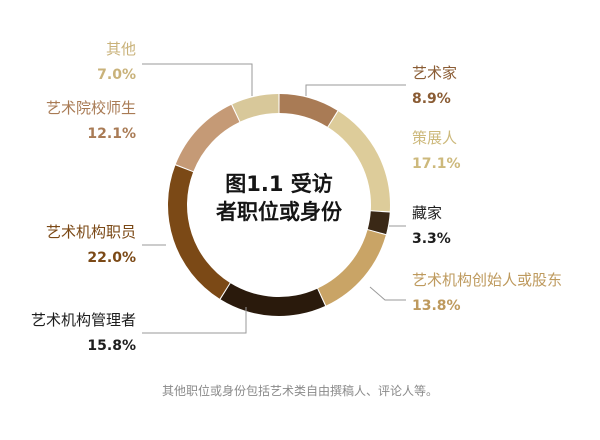 This screenshot has width=600, height=440. I want to click on value-label-3: 3.3%, so click(431, 239).